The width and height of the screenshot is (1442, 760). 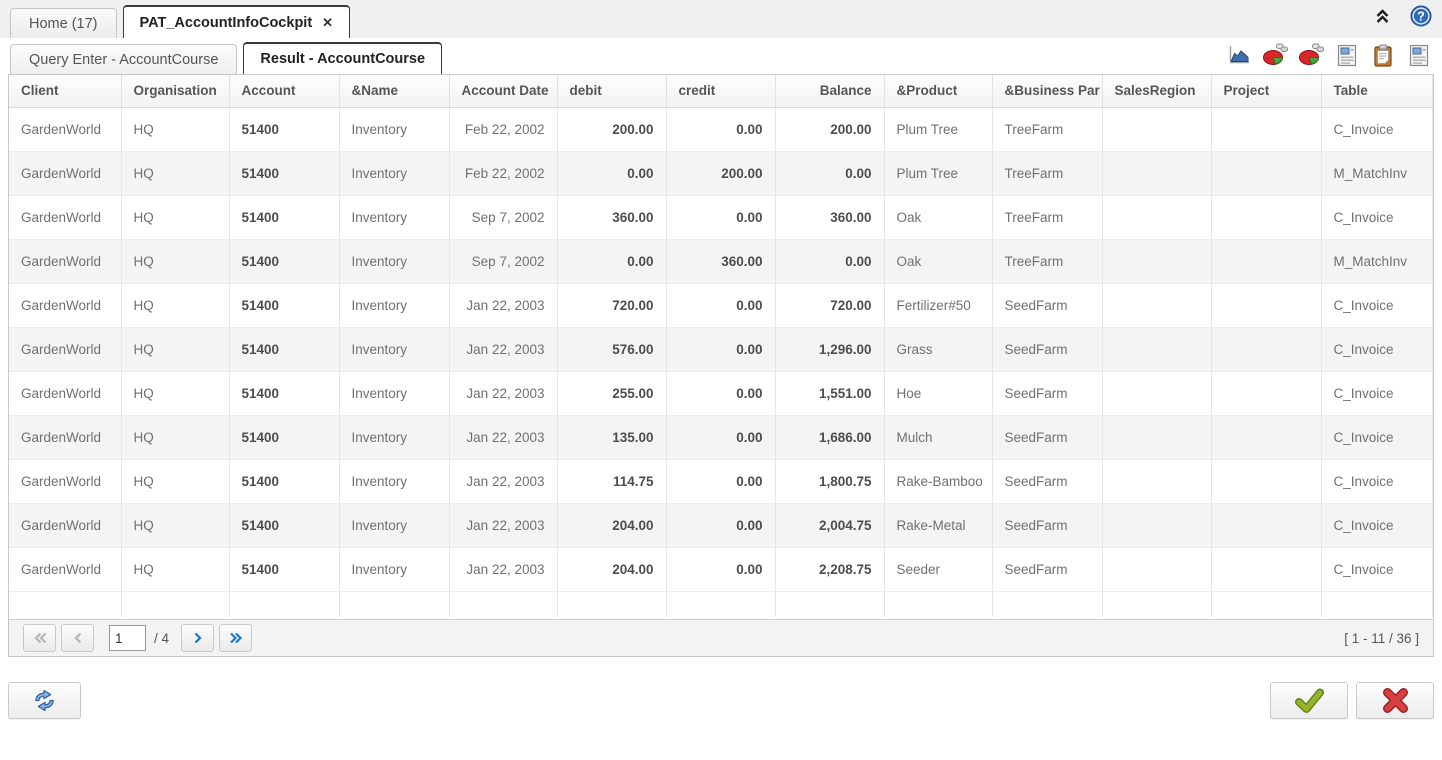 I want to click on pie-chart-icon, so click(x=1275, y=54).